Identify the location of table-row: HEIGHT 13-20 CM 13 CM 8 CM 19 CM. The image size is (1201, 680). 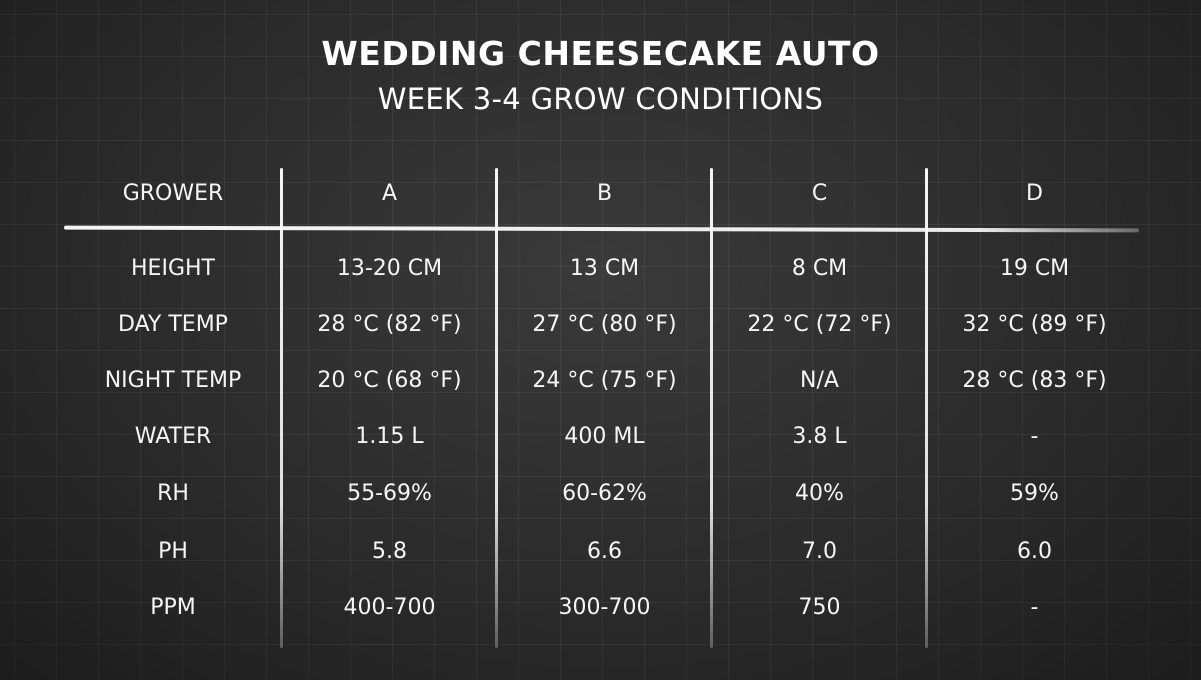
(604, 269).